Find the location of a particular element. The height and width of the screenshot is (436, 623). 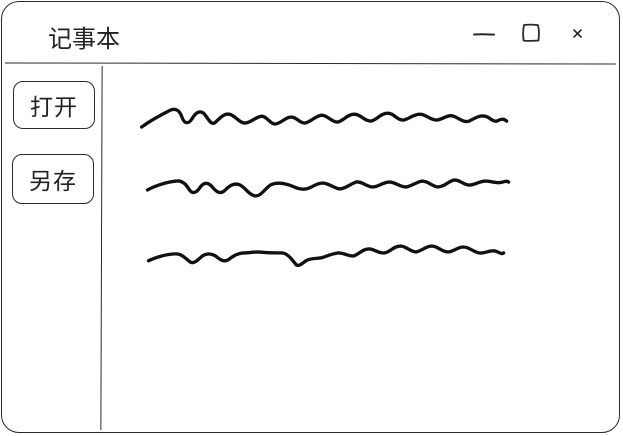

maximize-button is located at coordinates (531, 33).